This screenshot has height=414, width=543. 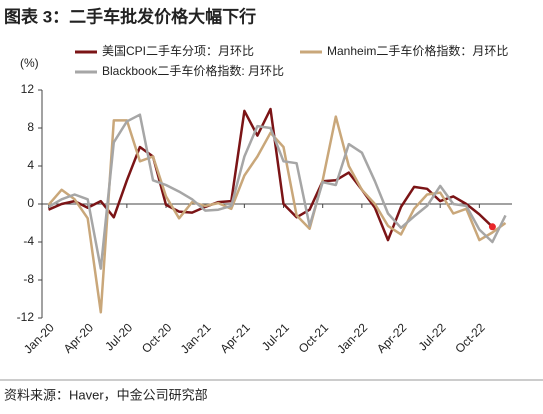 I want to click on x-tick-label: Jul-21, so click(x=275, y=336).